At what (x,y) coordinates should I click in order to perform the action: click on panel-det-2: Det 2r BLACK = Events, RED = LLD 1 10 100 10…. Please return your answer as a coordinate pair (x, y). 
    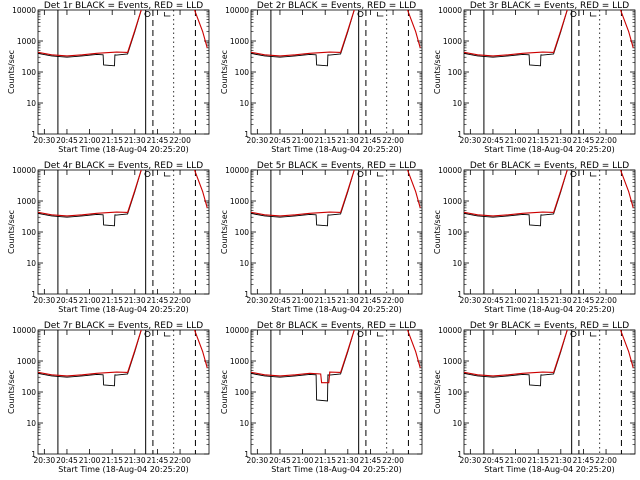
    Looking at the image, I should click on (321, 77).